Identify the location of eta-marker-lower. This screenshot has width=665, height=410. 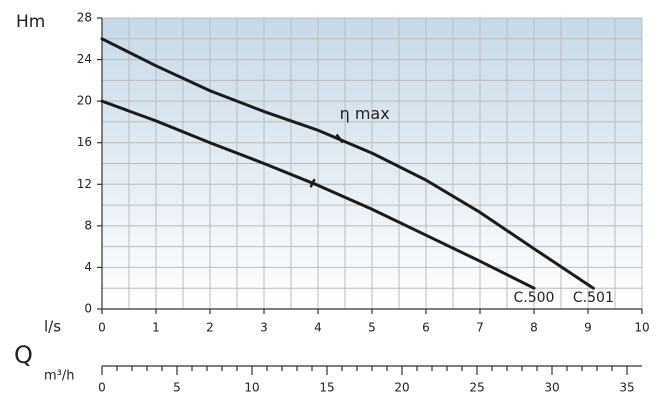
(312, 183).